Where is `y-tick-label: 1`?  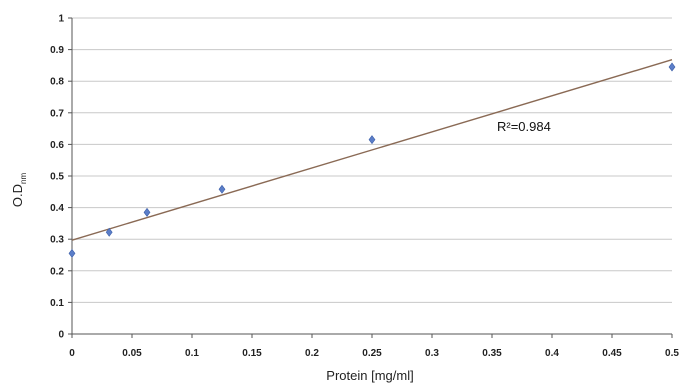 y-tick-label: 1 is located at coordinates (61, 19).